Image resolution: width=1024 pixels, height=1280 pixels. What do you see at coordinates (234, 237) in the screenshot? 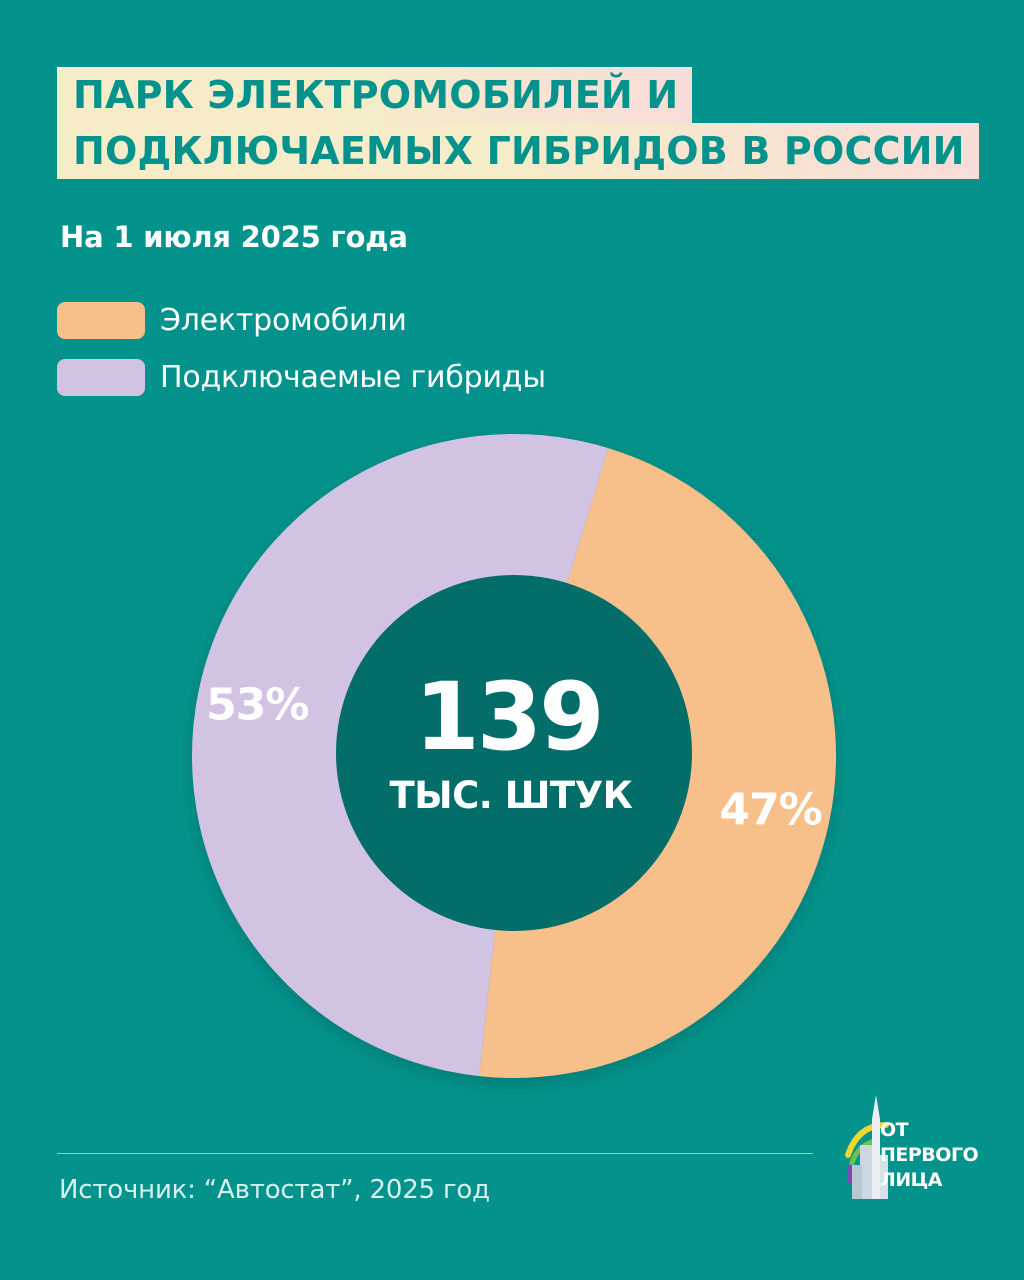
I see `chart-subtitle: На 1 июля 2025 года` at bounding box center [234, 237].